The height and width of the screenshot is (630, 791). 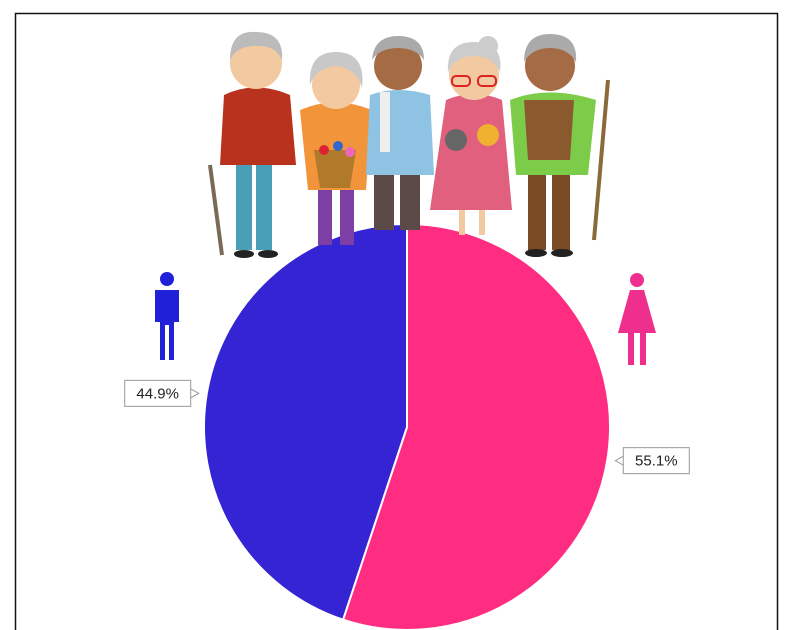 I want to click on male-icon, so click(x=167, y=316).